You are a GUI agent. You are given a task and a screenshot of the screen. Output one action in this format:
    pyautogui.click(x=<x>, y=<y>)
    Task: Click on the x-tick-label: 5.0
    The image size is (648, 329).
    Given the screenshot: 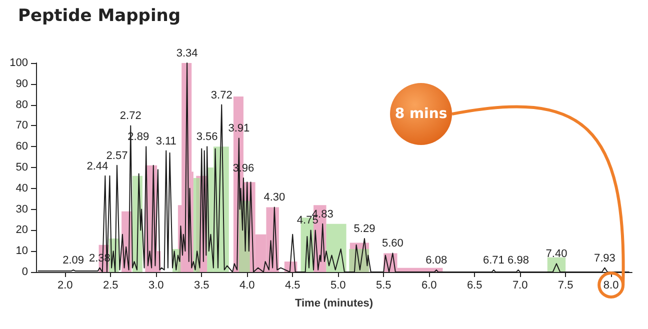 What is the action you would take?
    pyautogui.click(x=338, y=286)
    